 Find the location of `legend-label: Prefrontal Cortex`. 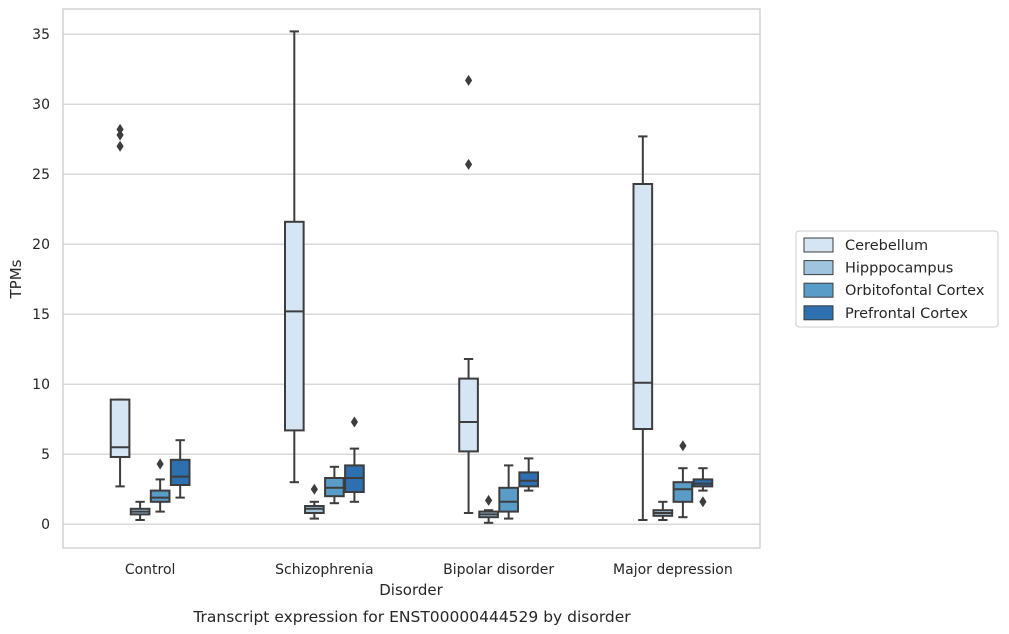

legend-label: Prefrontal Cortex is located at coordinates (906, 314).